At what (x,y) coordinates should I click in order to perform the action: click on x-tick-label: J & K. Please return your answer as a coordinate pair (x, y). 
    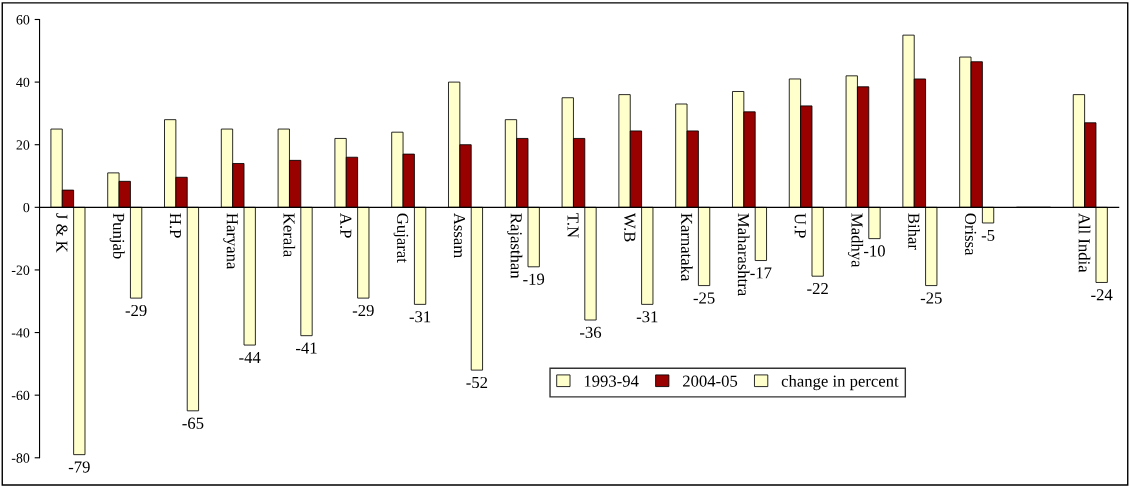
    Looking at the image, I should click on (62, 233).